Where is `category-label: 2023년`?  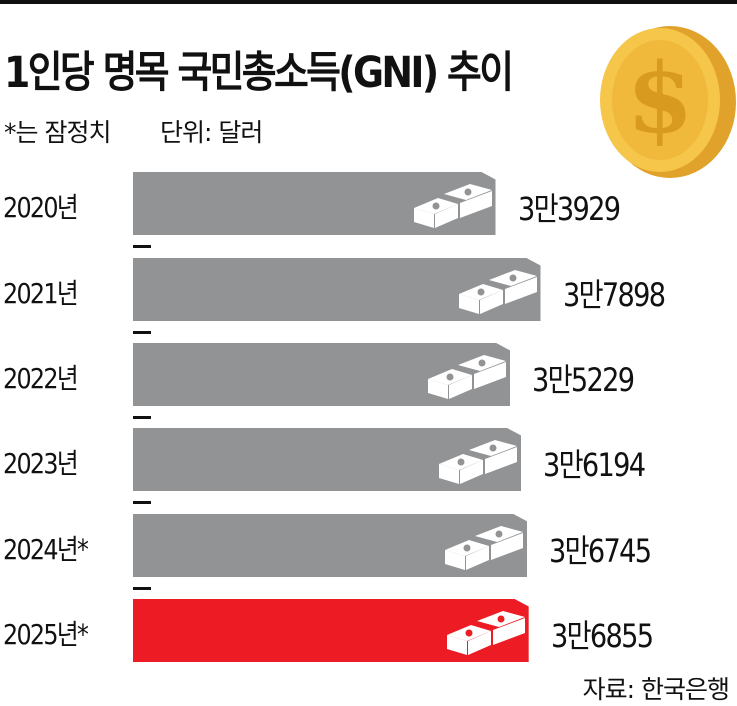 category-label: 2023년 is located at coordinates (41, 463).